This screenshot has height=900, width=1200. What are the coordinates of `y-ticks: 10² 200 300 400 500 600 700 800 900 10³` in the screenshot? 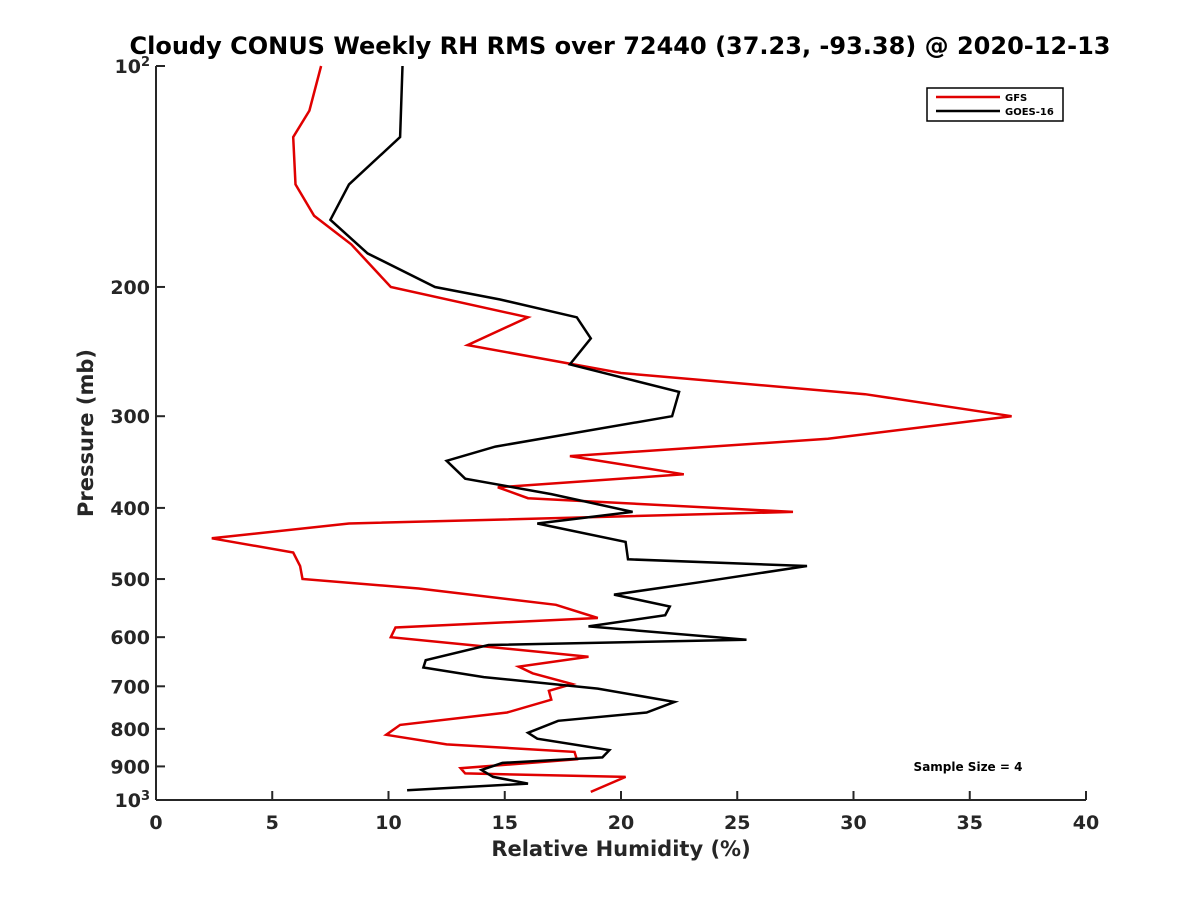 It's located at (137, 434).